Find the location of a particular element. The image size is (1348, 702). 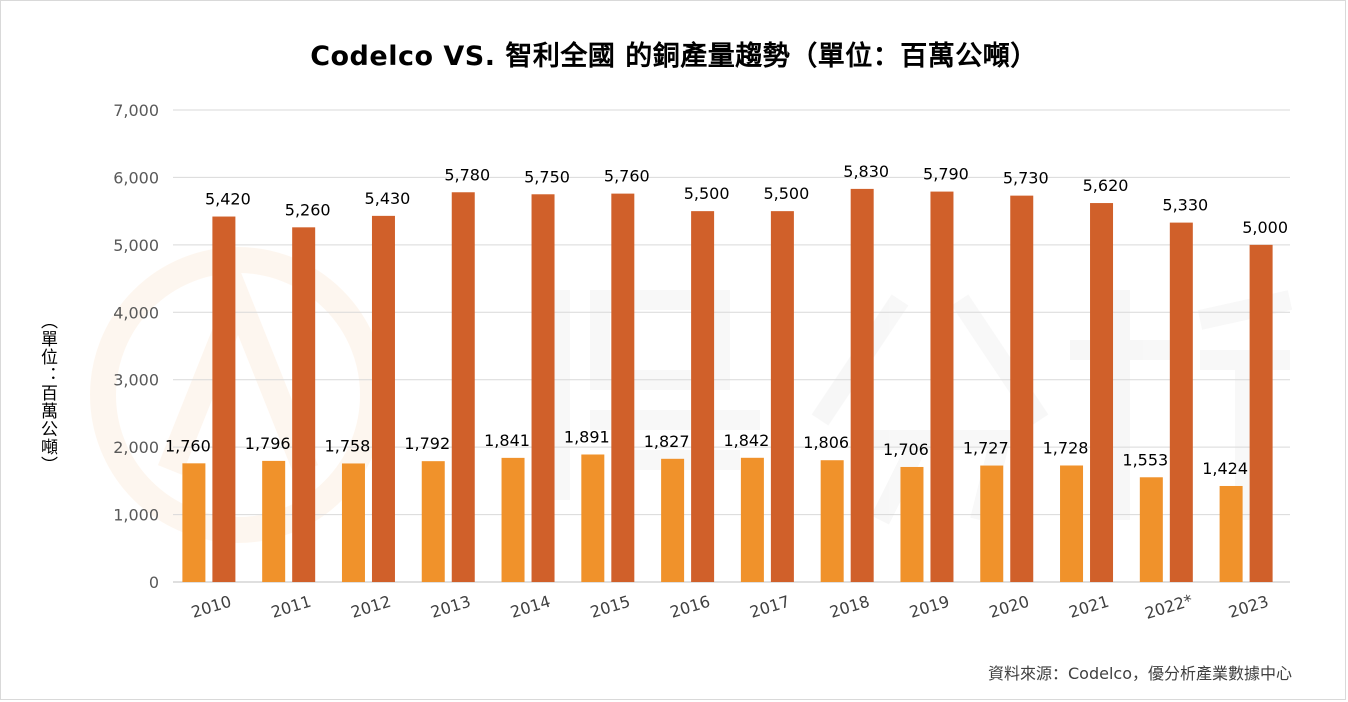

data-label: 5,750 is located at coordinates (547, 176).